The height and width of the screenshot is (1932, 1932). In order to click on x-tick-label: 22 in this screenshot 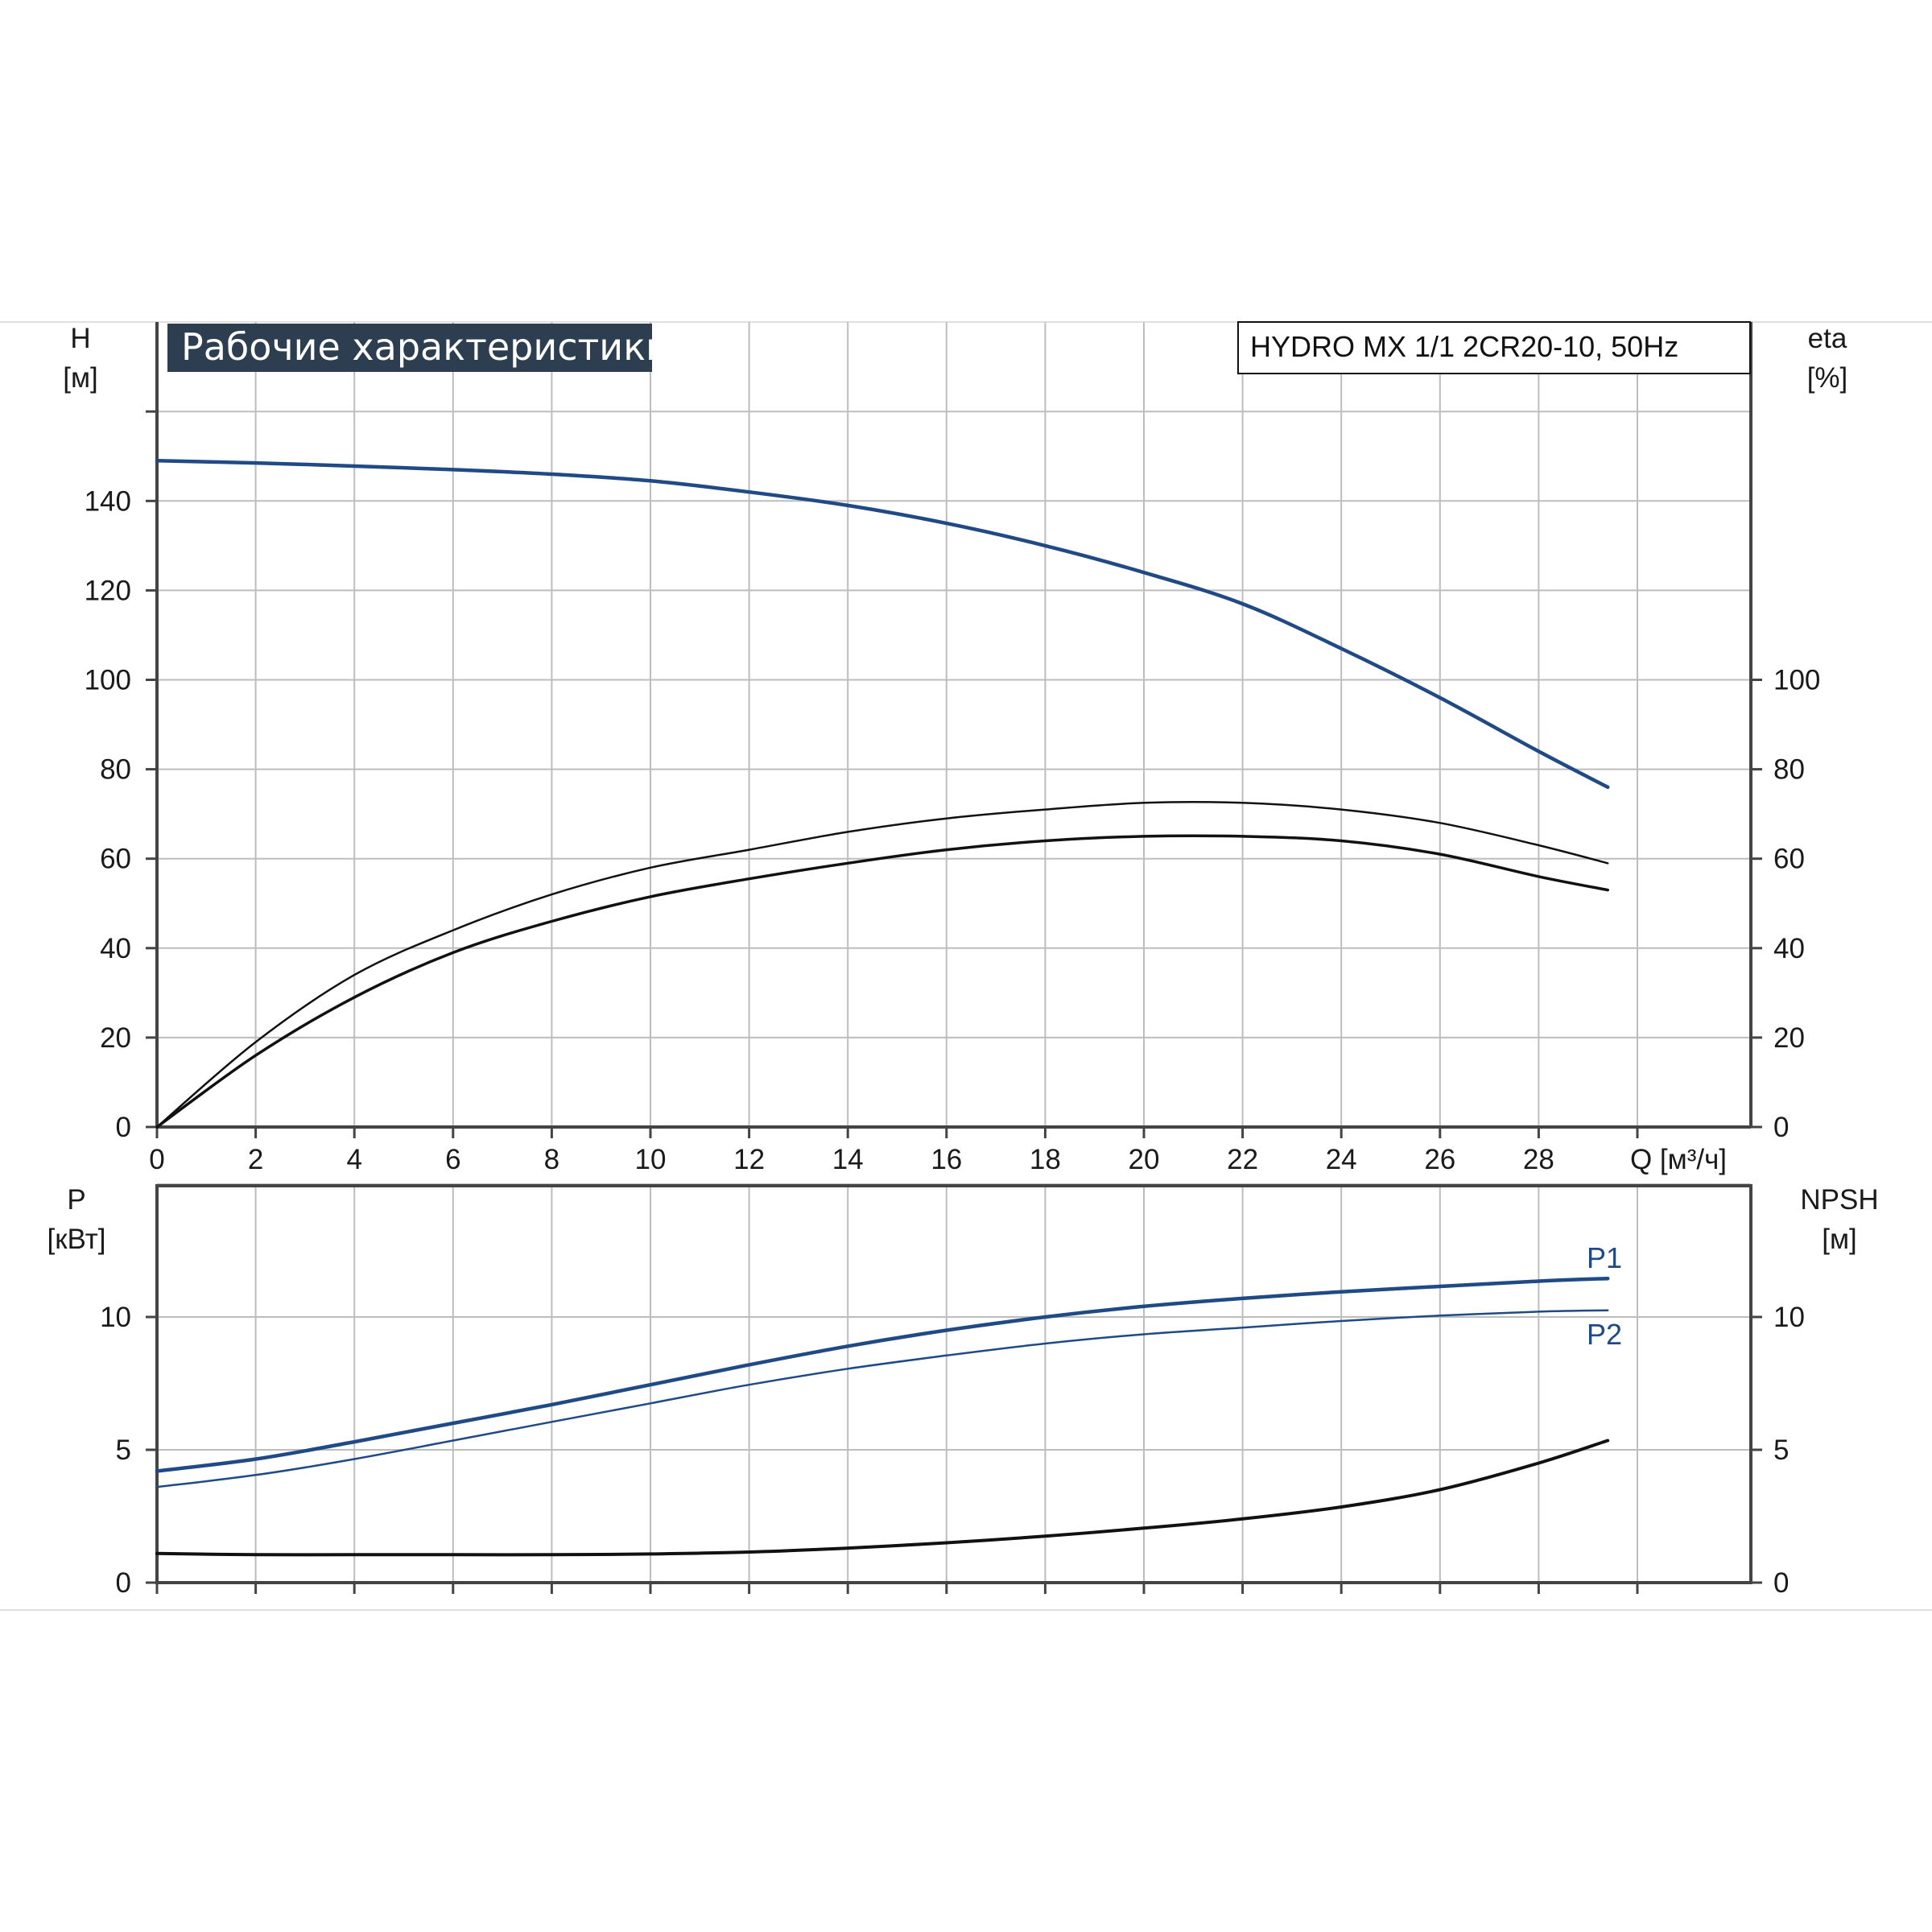, I will do `click(1242, 1159)`.